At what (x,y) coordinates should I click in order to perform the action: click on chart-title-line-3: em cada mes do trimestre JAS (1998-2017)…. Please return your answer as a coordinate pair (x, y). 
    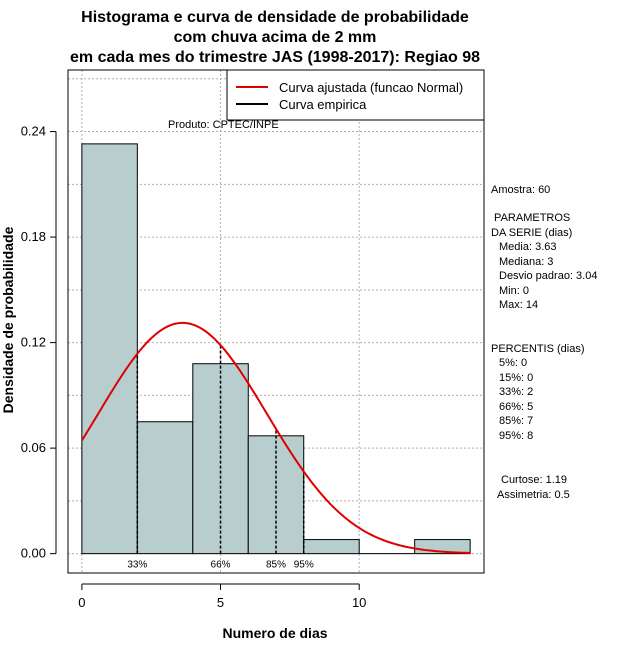
    Looking at the image, I should click on (275, 57).